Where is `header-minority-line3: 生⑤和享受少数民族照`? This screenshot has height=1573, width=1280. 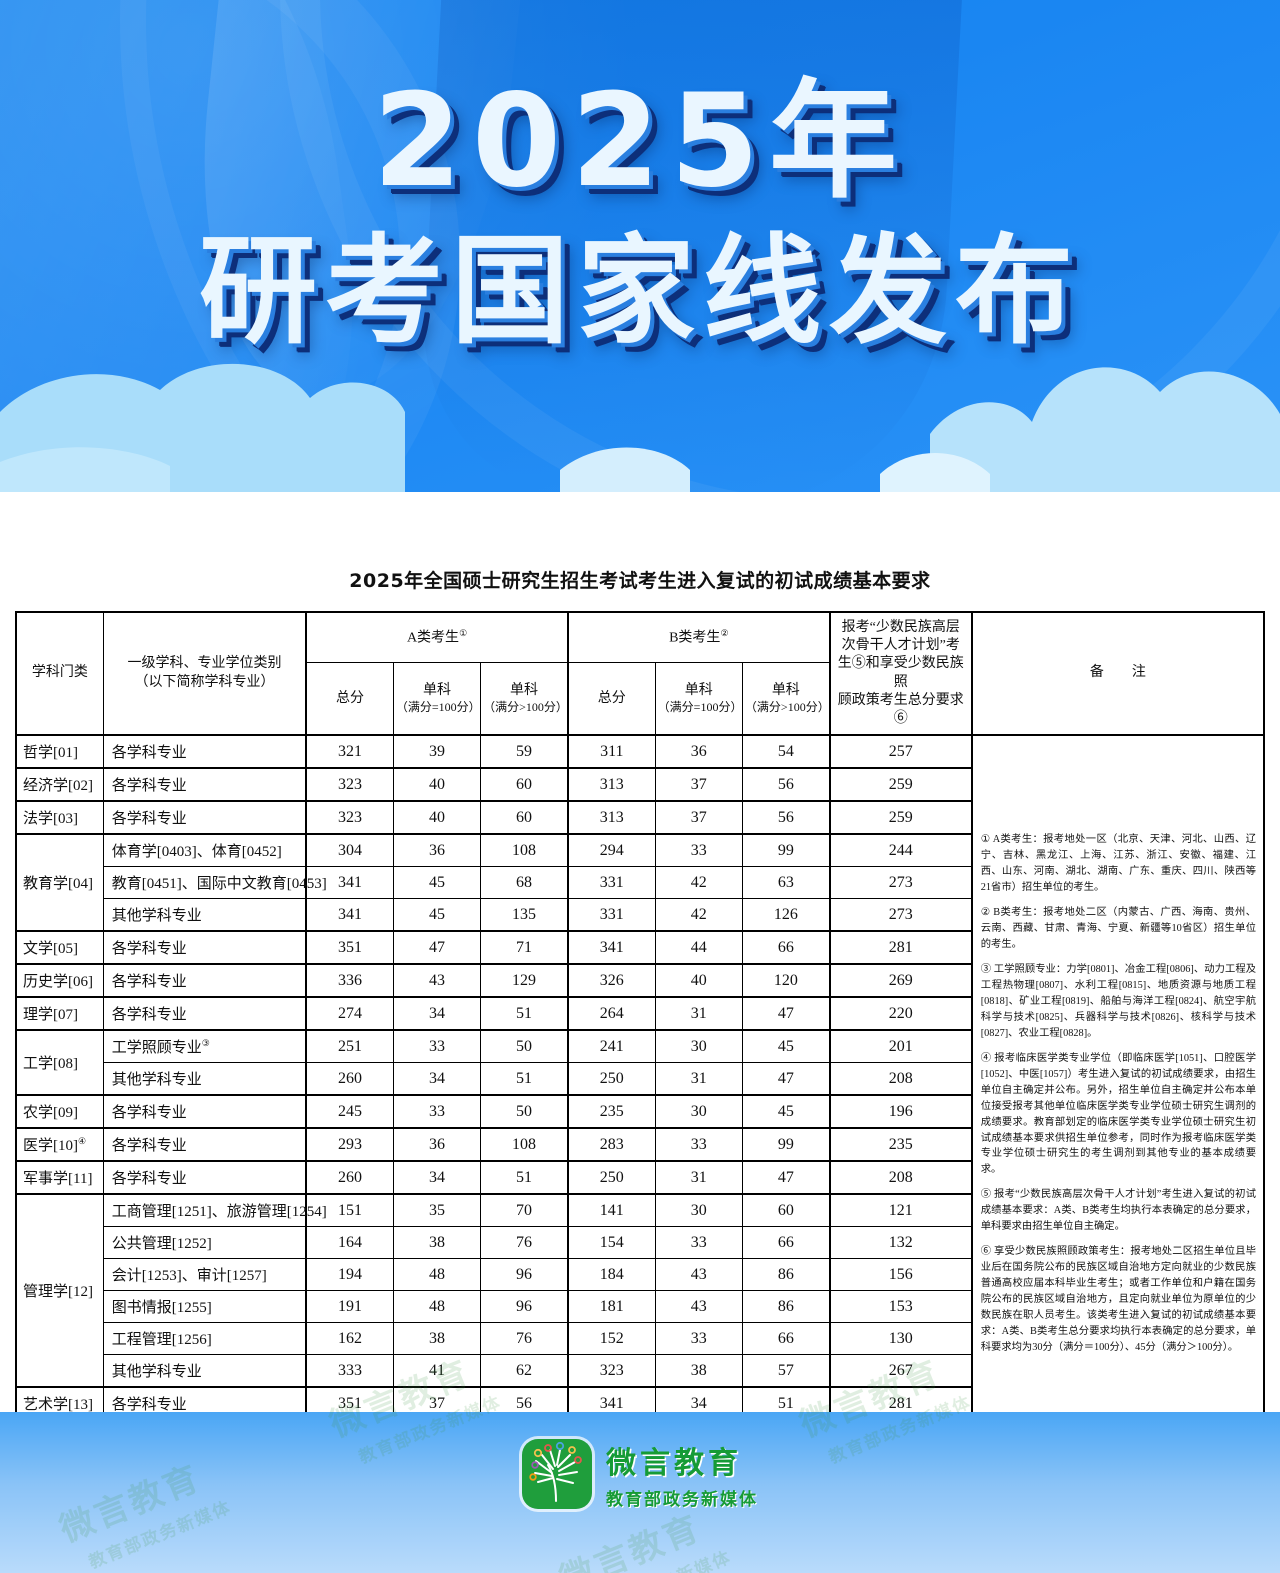 header-minority-line3: 生⑤和享受少数民族照 is located at coordinates (900, 673).